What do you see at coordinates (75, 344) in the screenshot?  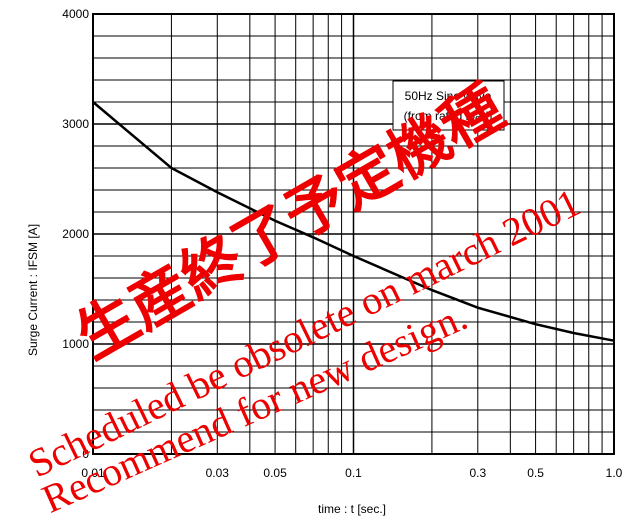 I see `y-tick-label: 1000` at bounding box center [75, 344].